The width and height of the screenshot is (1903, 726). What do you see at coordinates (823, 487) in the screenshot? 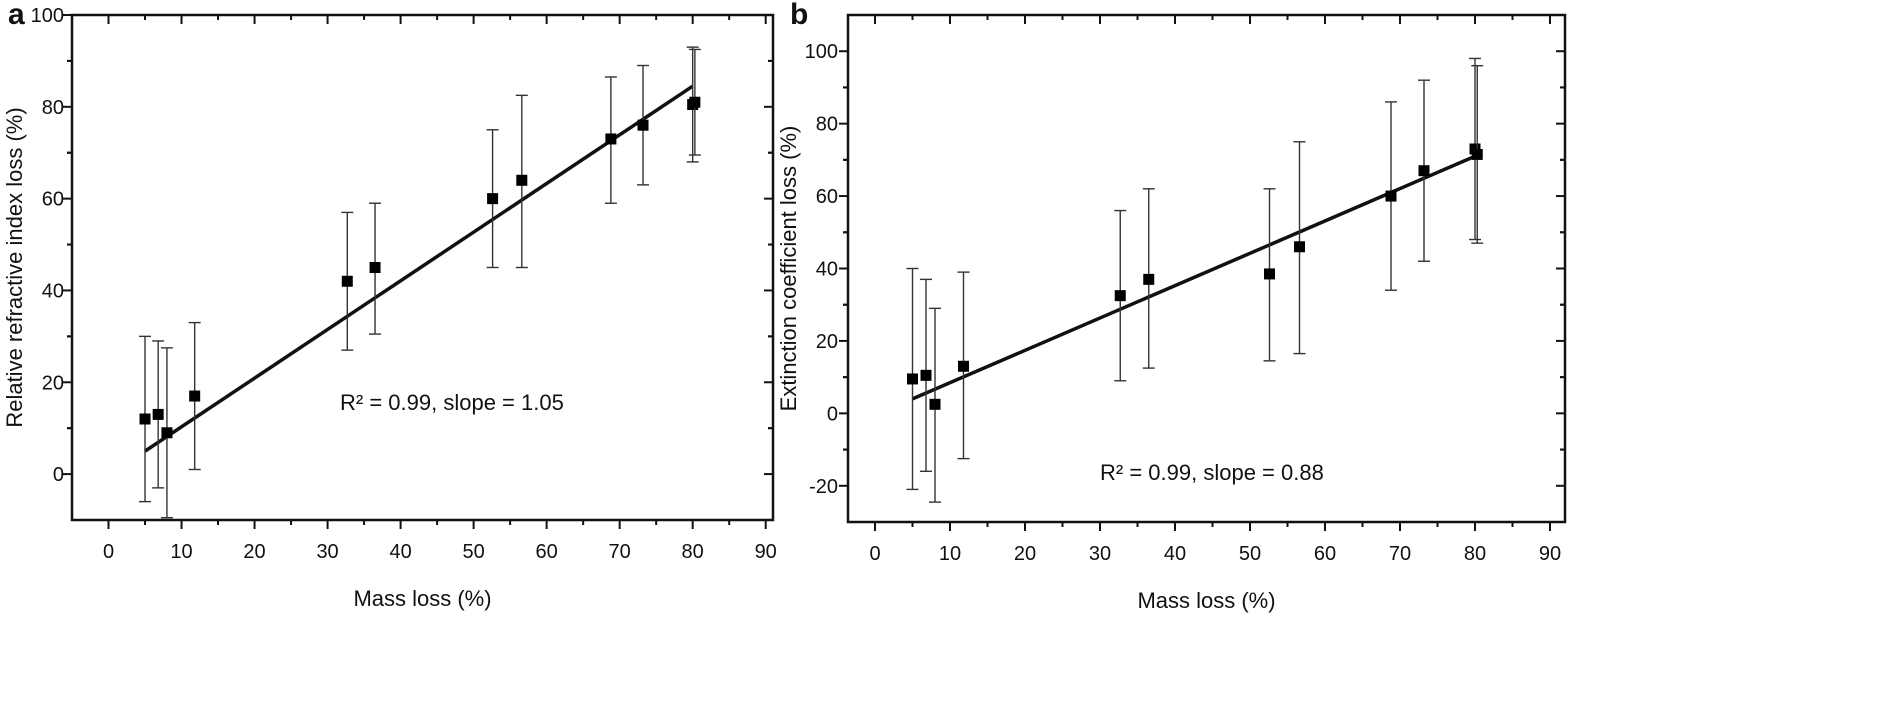
I see `y-tick-label: -20` at bounding box center [823, 487].